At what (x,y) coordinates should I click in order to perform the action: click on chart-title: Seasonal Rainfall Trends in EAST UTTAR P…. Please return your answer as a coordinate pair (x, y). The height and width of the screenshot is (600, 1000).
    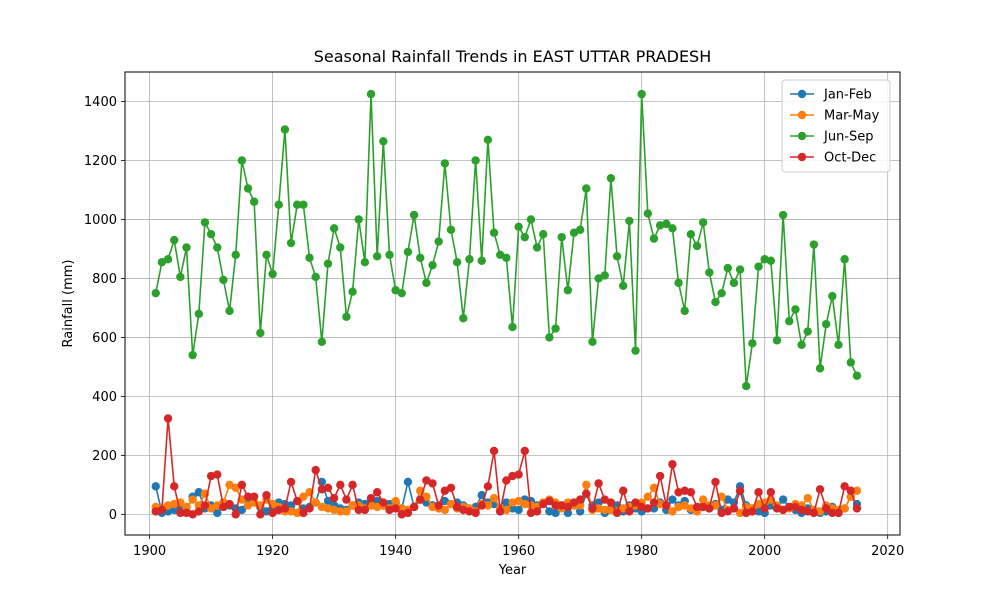
    Looking at the image, I should click on (513, 56).